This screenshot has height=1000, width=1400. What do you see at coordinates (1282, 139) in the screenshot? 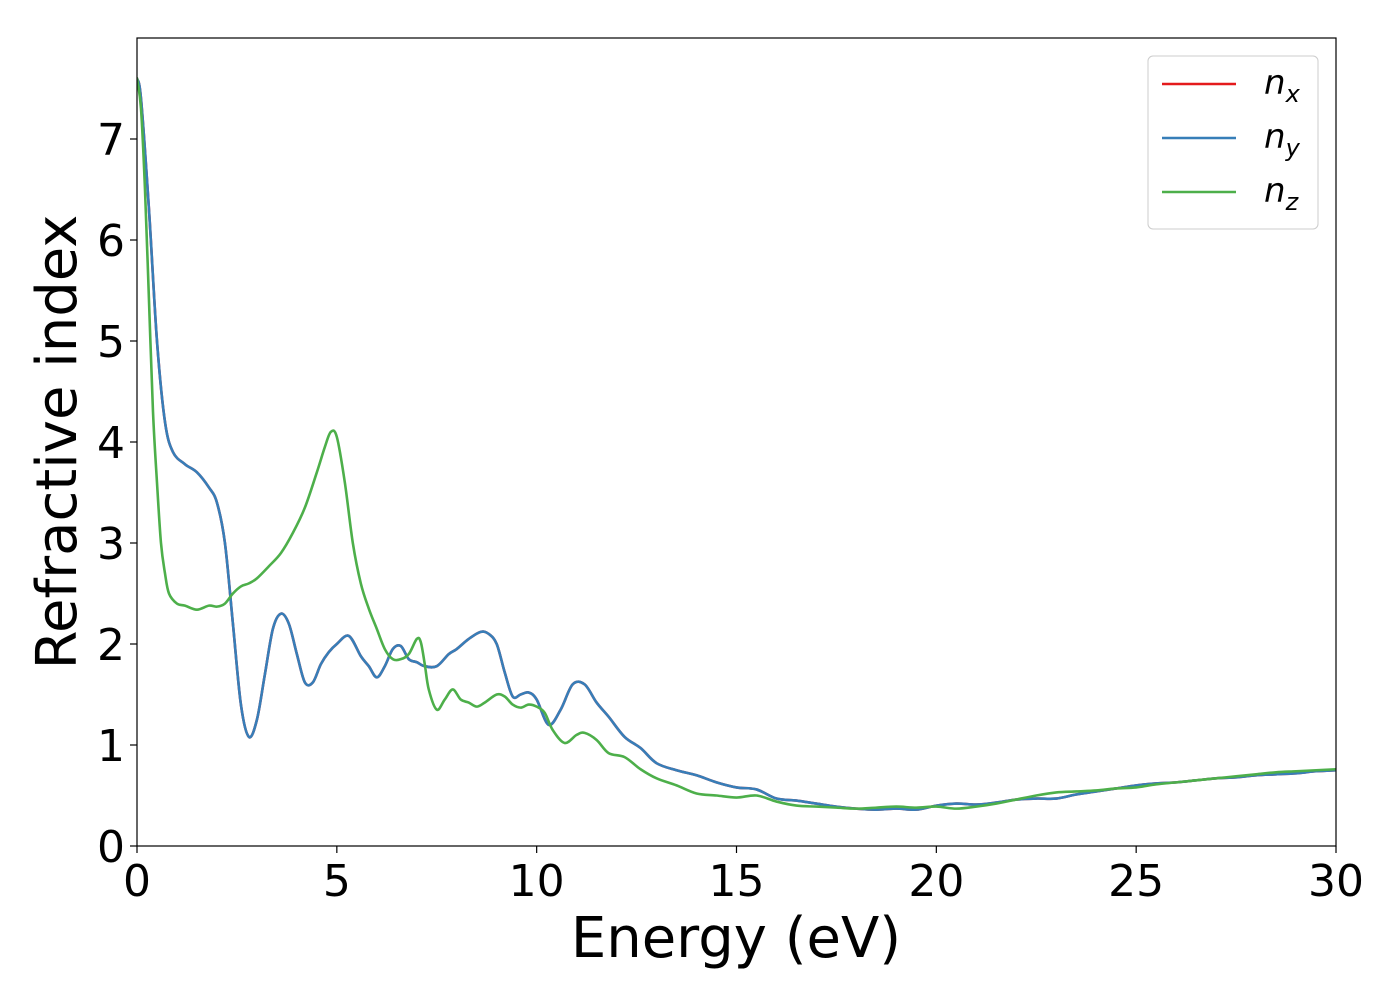
I see `legend-label-n-y: ny` at bounding box center [1282, 139].